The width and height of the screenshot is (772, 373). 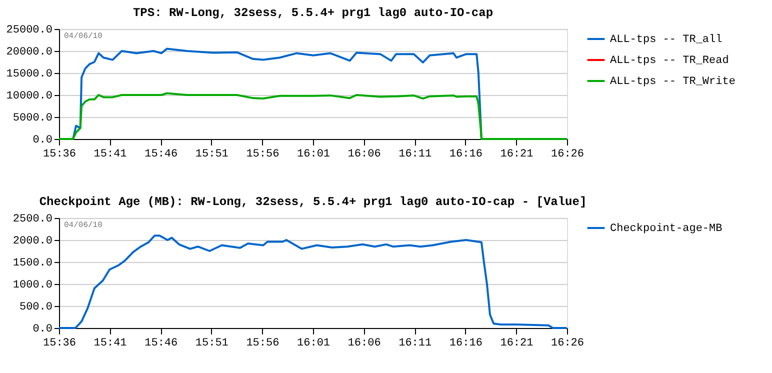 I want to click on legend-label: Checkpoint-age-MB, so click(x=666, y=229).